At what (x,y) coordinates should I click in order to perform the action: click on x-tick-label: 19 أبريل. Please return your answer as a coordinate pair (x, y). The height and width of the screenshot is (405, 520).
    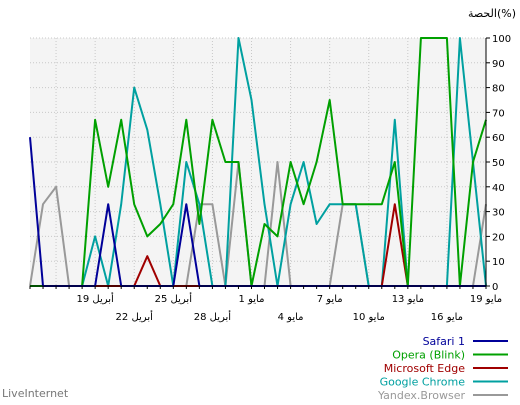
    Looking at the image, I should click on (95, 298).